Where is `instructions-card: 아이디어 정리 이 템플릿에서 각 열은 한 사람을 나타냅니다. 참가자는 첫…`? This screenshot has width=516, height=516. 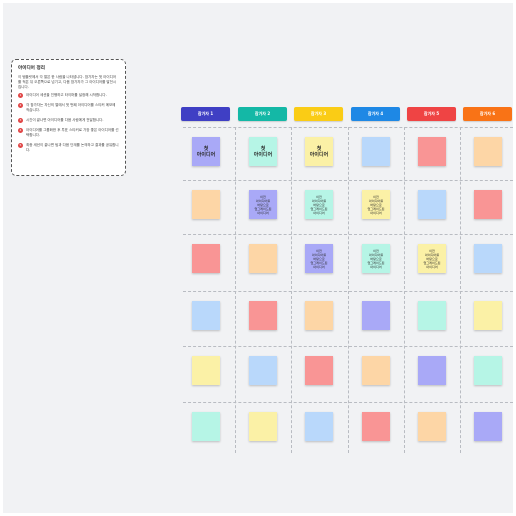 instructions-card: 아이디어 정리 이 템플릿에서 각 열은 한 사람을 나타냅니다. 참가자는 첫… is located at coordinates (68, 117).